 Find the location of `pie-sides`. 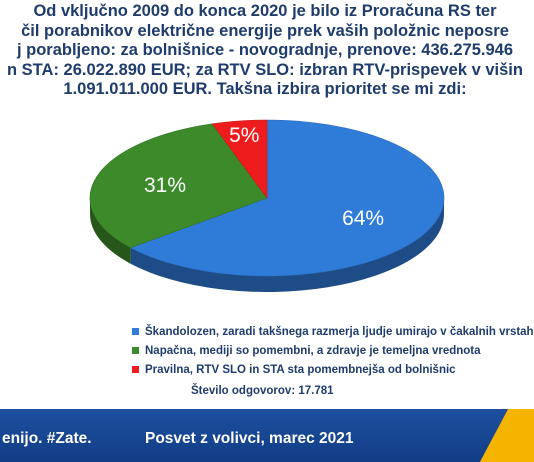

pie-sides is located at coordinates (267, 245).